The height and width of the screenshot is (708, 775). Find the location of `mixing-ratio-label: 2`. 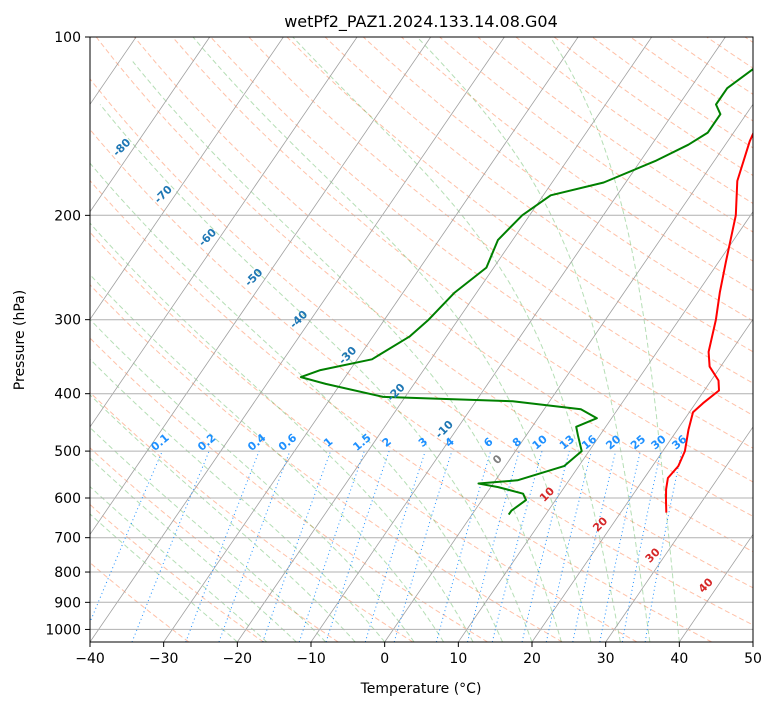

mixing-ratio-label: 2 is located at coordinates (387, 442).